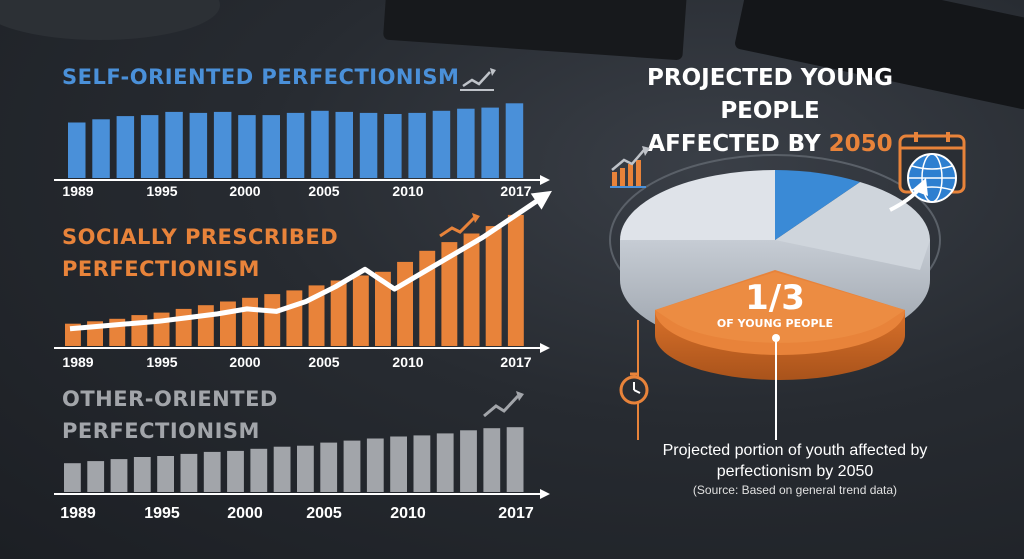 The height and width of the screenshot is (559, 1024). What do you see at coordinates (920, 187) in the screenshot?
I see `pie-arrow-head` at bounding box center [920, 187].